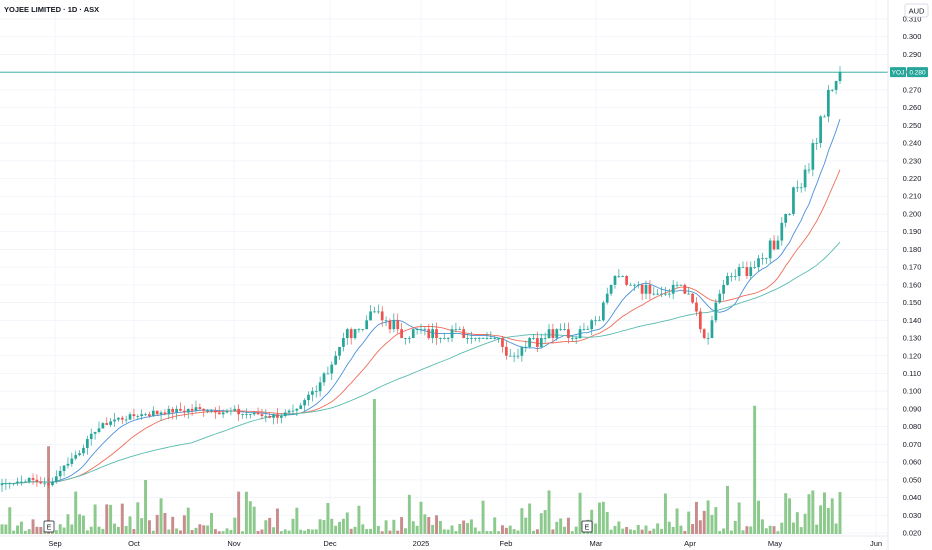 Image resolution: width=932 pixels, height=550 pixels. What do you see at coordinates (909, 72) in the screenshot?
I see `last-price-badge: YOJ 0.280` at bounding box center [909, 72].